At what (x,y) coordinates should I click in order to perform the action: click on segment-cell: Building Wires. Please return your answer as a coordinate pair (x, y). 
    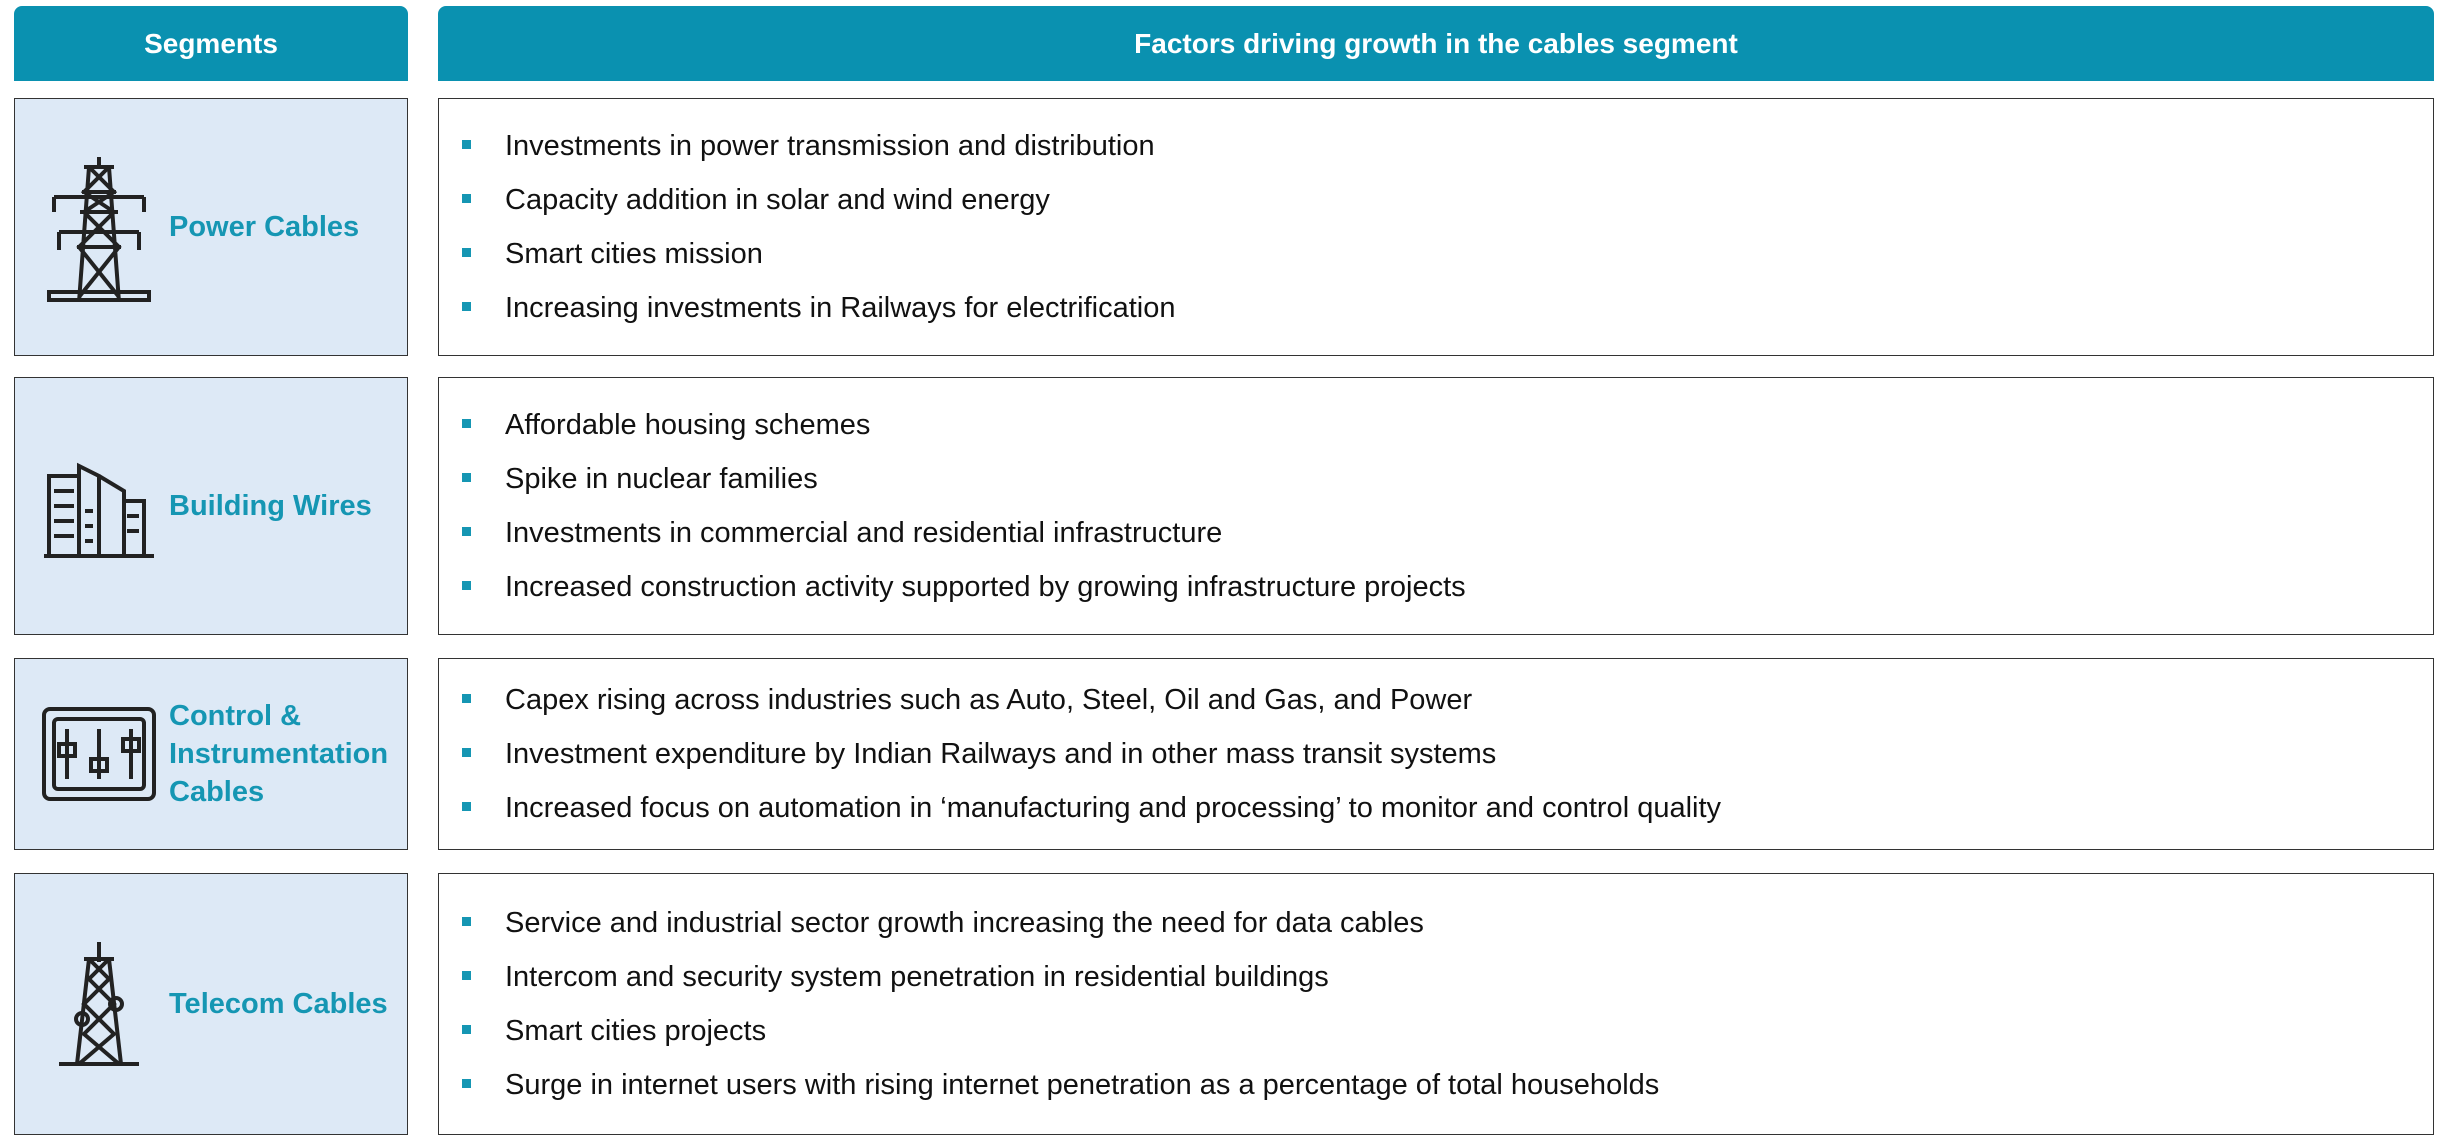
    Looking at the image, I should click on (211, 506).